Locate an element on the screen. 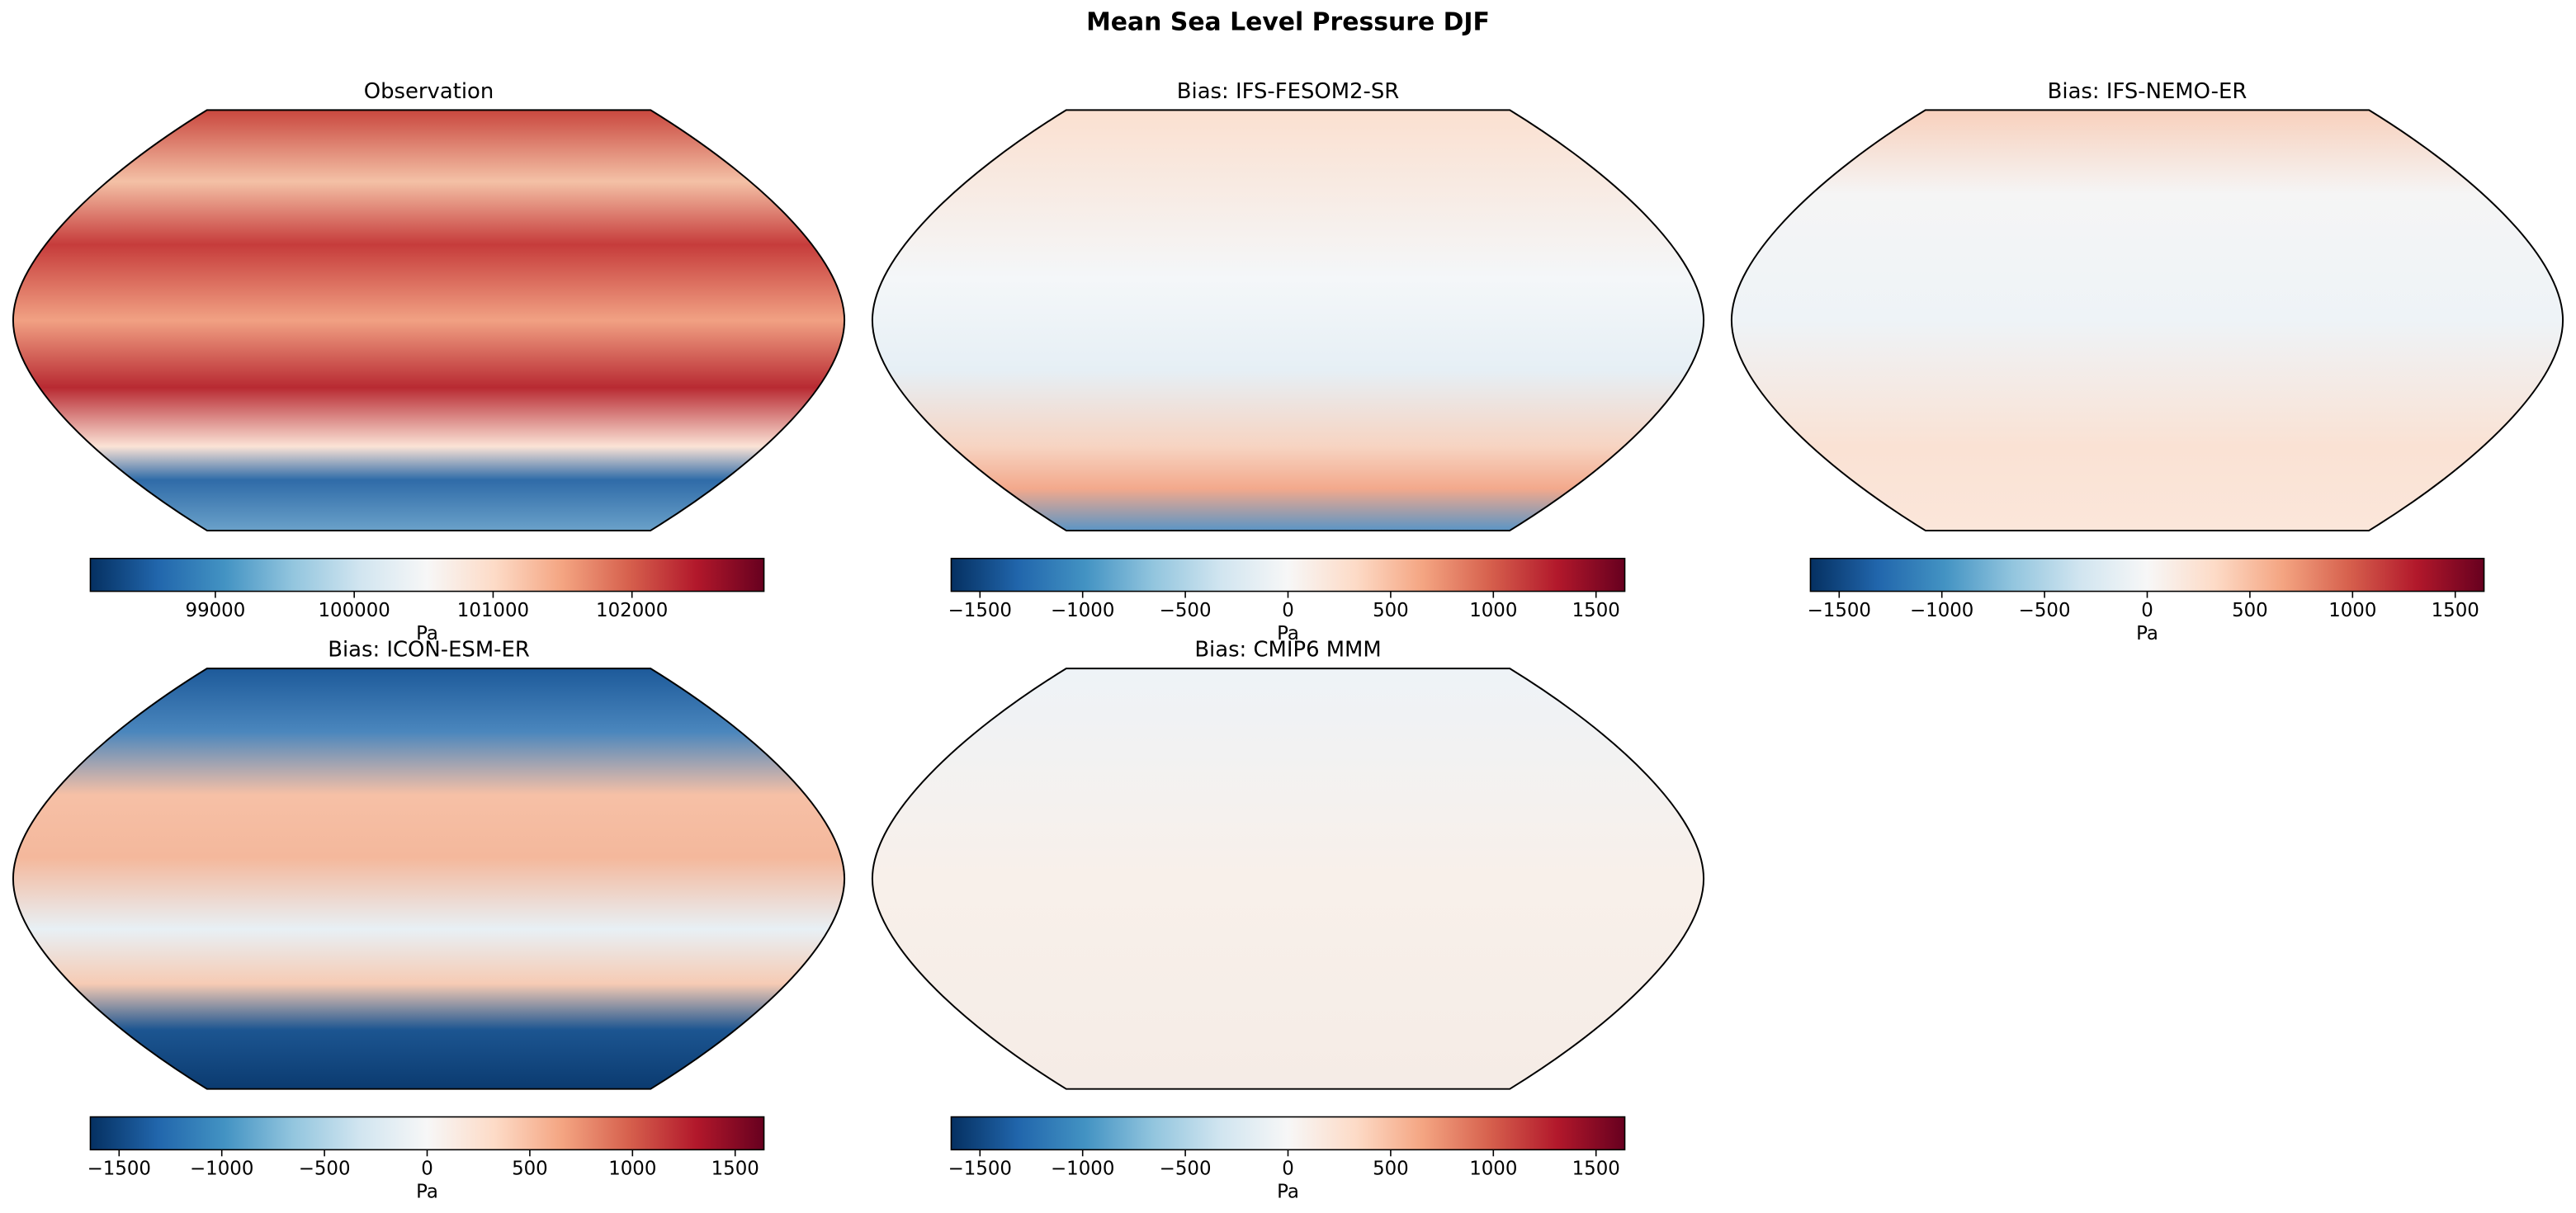 The width and height of the screenshot is (2576, 1213). panel-title: Bias: ICON-ESM-ER is located at coordinates (429, 650).